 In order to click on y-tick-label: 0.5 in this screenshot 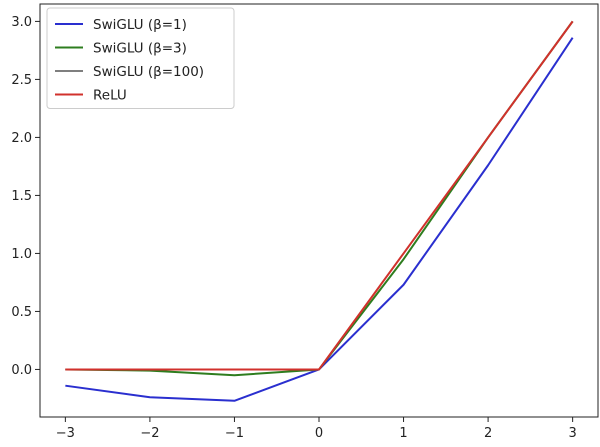, I will do `click(21, 312)`.